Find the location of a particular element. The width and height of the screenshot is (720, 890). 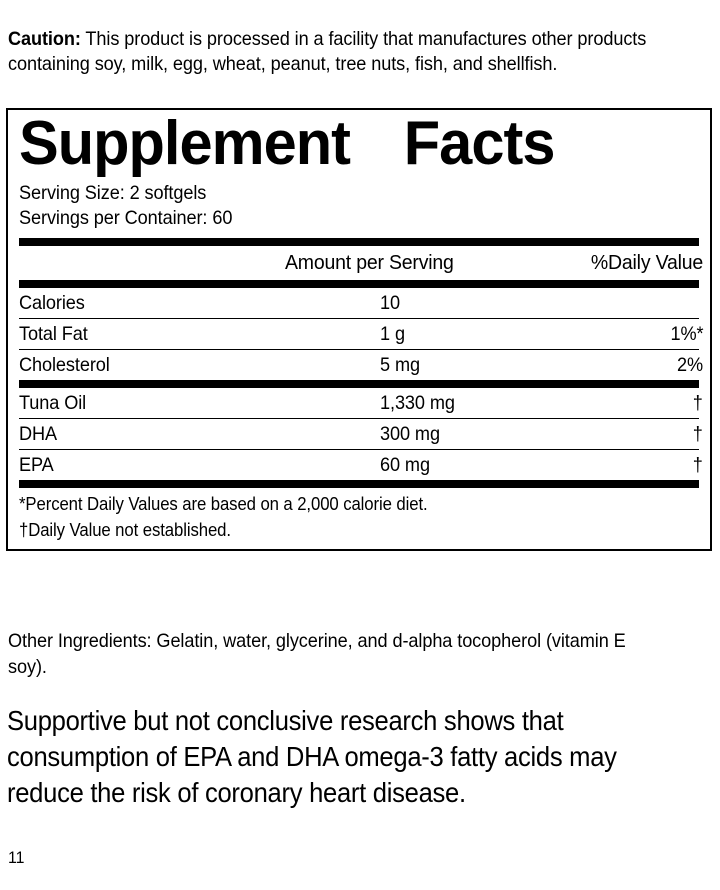

row-name: Total Fat is located at coordinates (53, 334).